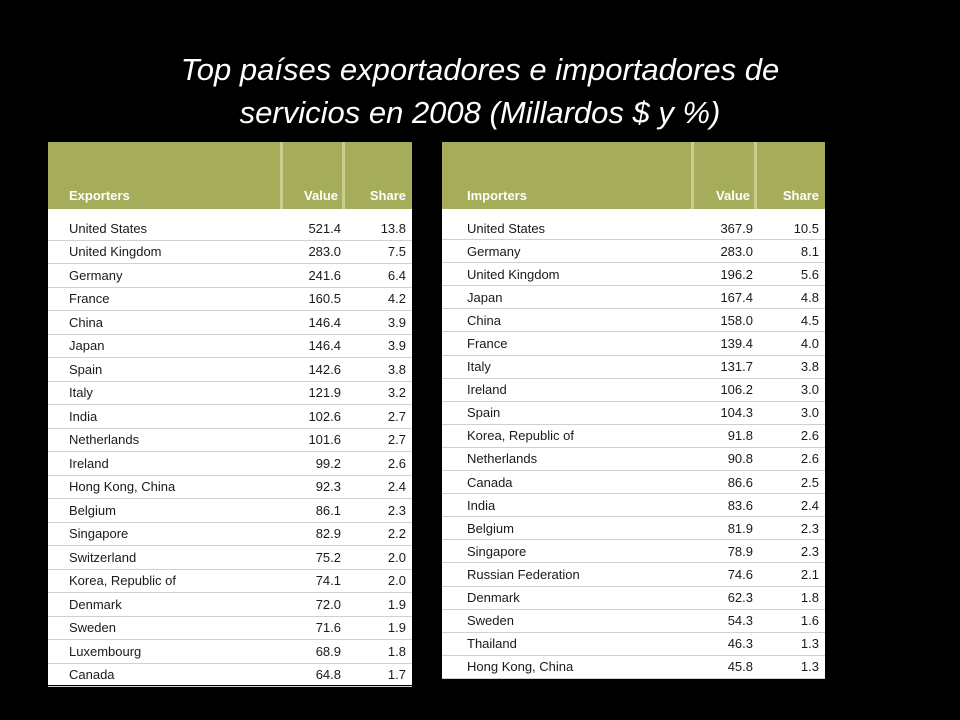  I want to click on share-cell: 6.4, so click(396, 275).